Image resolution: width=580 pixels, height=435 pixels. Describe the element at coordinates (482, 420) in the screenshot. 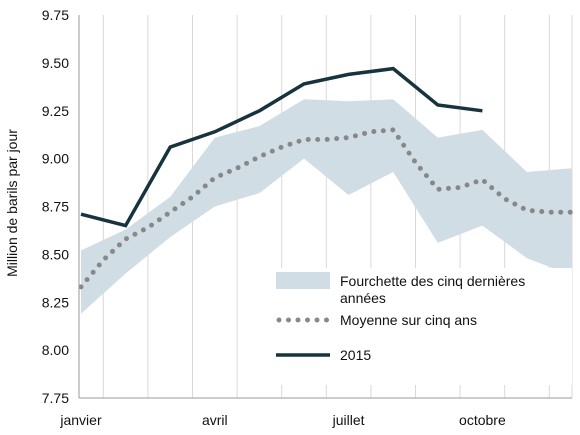

I see `x-tick-label: octobre` at that location.